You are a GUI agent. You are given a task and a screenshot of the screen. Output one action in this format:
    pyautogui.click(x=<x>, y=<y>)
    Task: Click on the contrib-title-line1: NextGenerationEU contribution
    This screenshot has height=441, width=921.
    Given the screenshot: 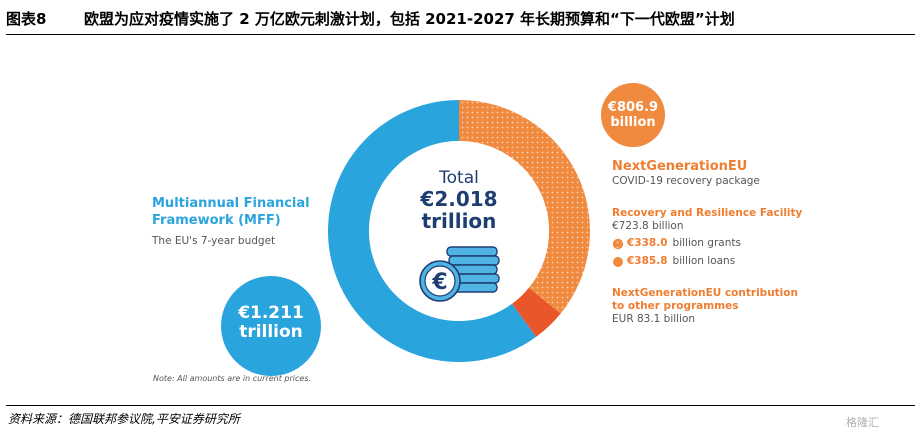 What is the action you would take?
    pyautogui.click(x=705, y=293)
    